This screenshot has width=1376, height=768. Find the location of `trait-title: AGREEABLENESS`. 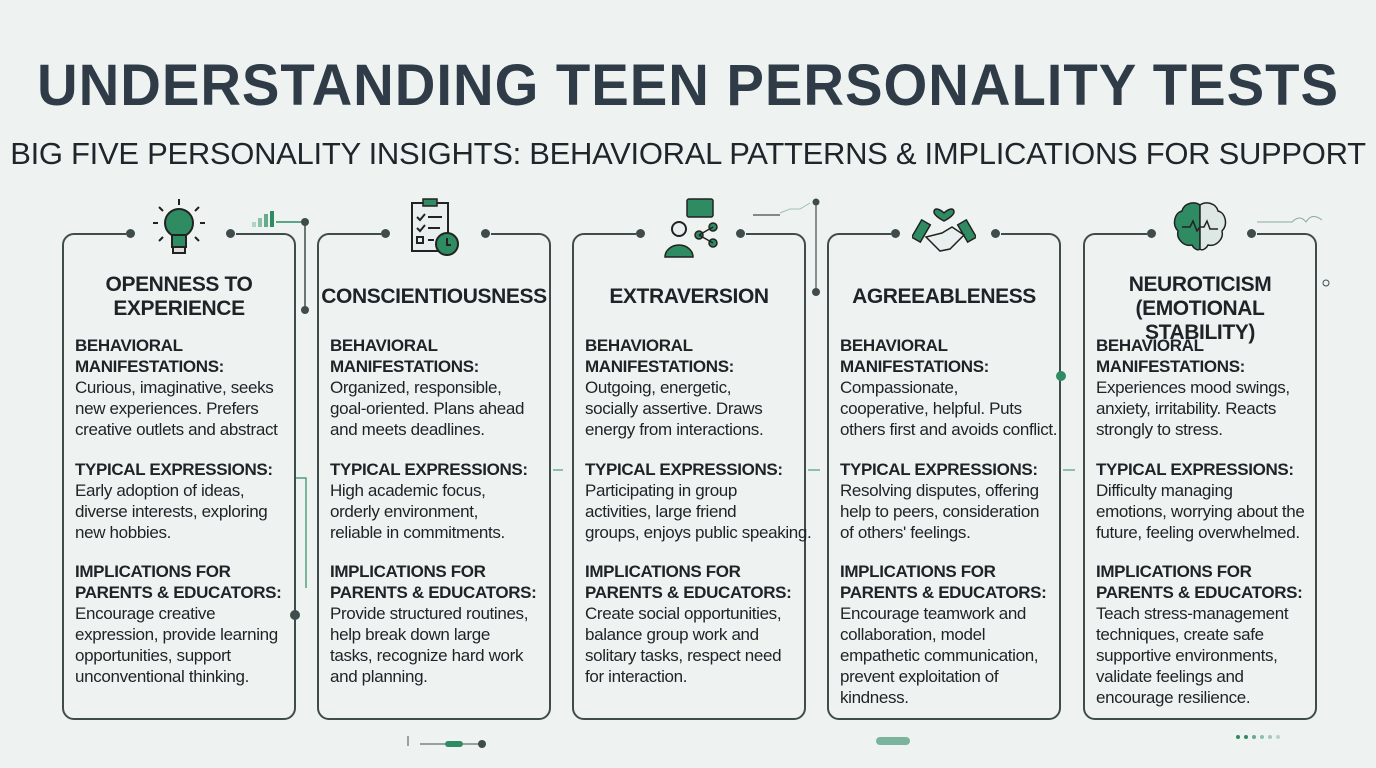

trait-title: AGREEABLENESS is located at coordinates (944, 297).